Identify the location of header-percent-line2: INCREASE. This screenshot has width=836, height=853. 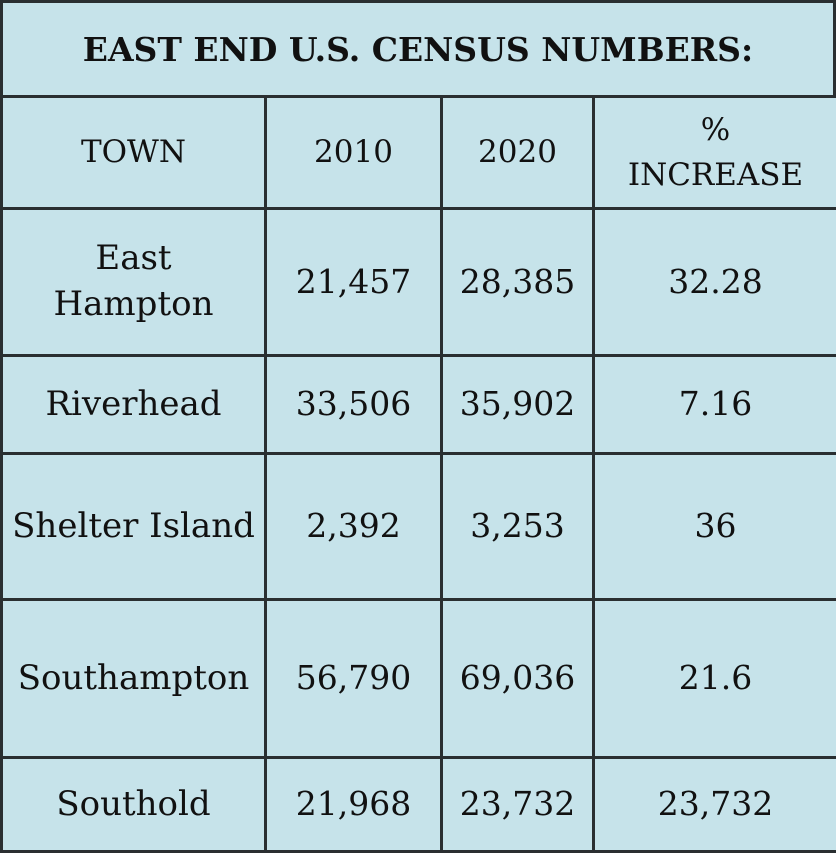
(715, 174).